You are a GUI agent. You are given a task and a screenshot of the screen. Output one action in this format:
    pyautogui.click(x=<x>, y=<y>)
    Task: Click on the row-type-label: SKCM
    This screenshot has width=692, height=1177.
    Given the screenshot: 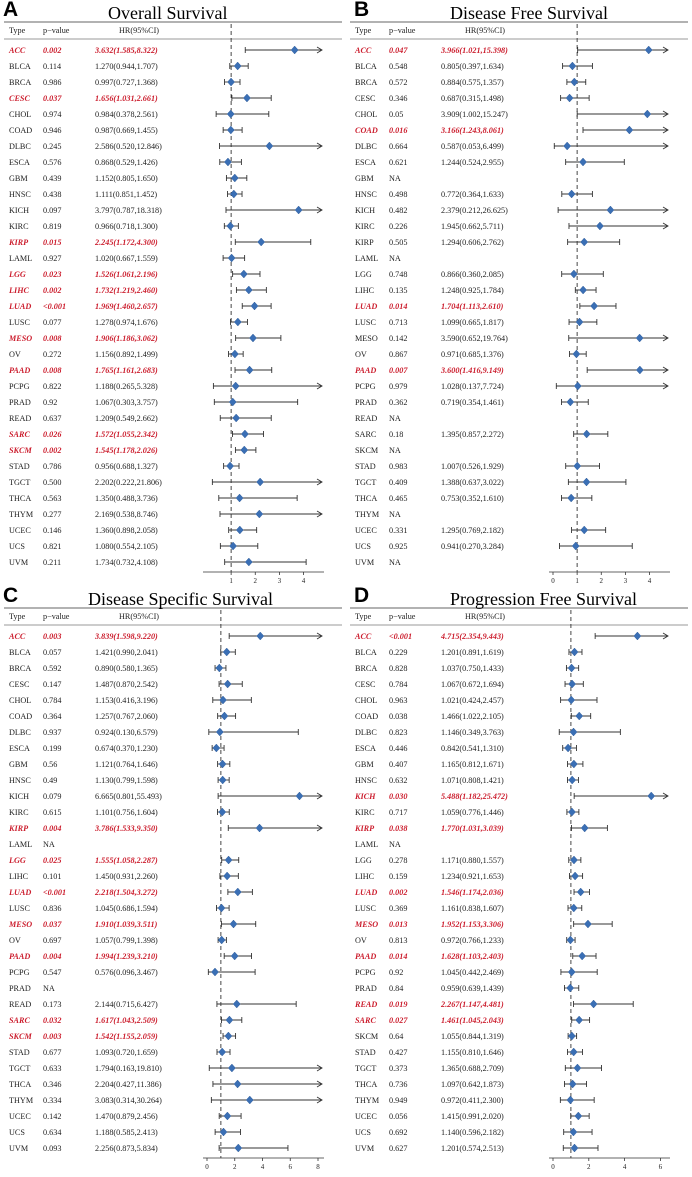 What is the action you would take?
    pyautogui.click(x=367, y=450)
    